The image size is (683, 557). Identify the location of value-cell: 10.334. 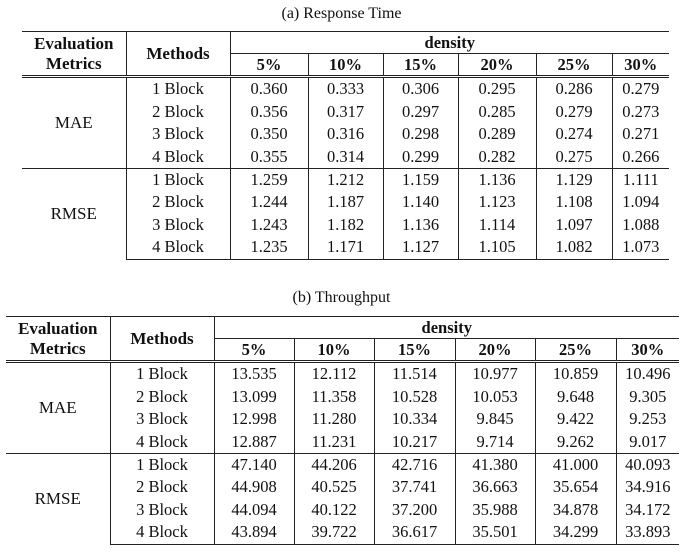
(415, 419).